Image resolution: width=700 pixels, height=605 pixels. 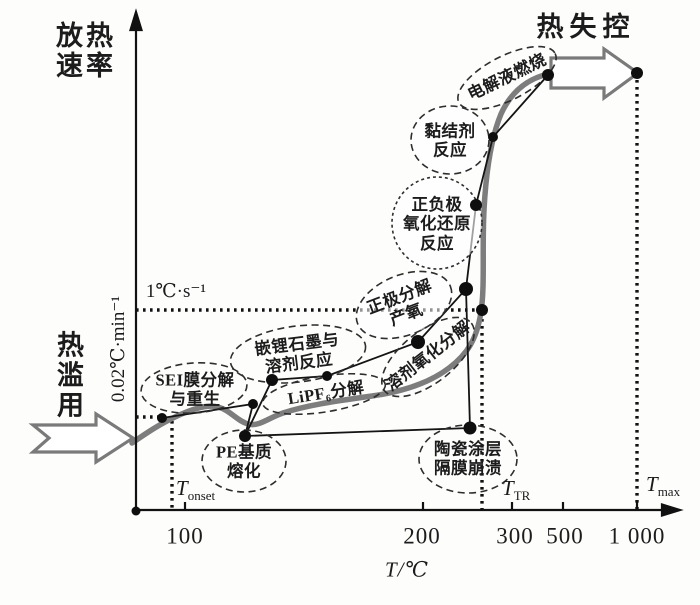 I want to click on threshold-high-label: 1℃·s⁻¹, so click(x=176, y=291).